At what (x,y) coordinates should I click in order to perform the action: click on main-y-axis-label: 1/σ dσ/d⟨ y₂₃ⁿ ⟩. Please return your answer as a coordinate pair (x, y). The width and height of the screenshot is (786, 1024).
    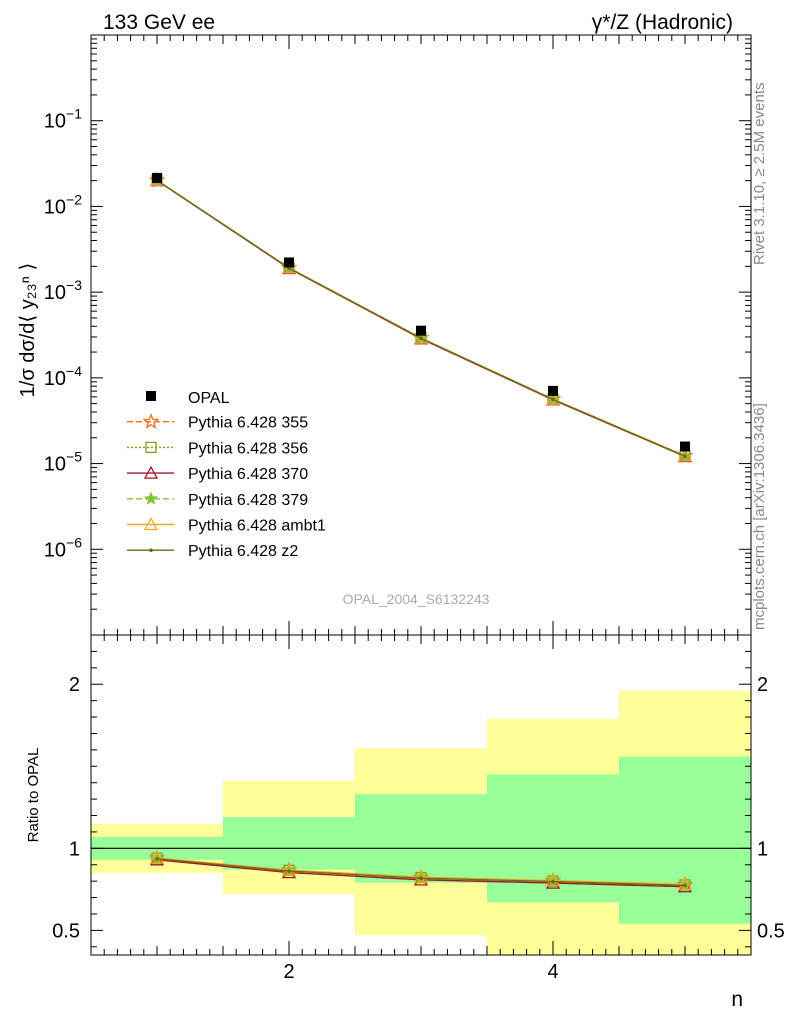
    Looking at the image, I should click on (28, 330).